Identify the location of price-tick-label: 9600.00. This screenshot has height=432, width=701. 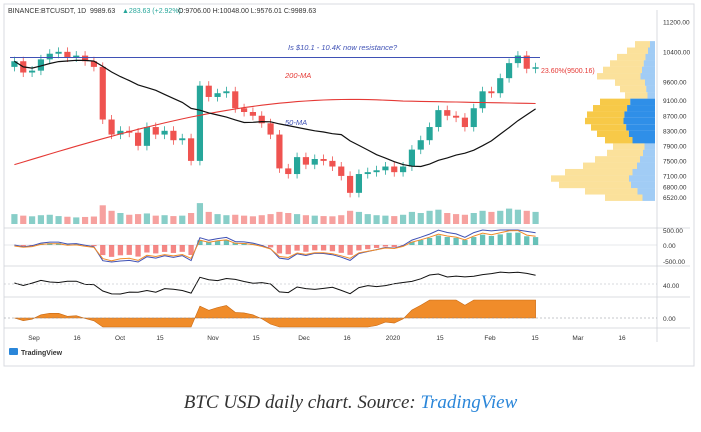
(675, 82).